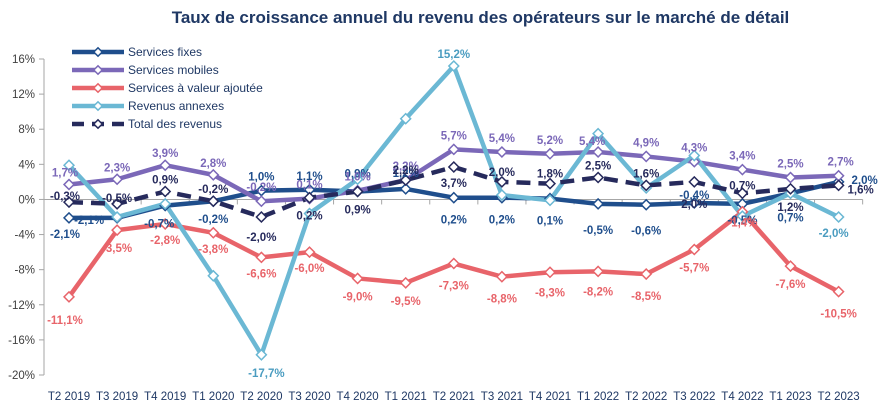 Image resolution: width=881 pixels, height=409 pixels. Describe the element at coordinates (213, 250) in the screenshot. I see `data-label: -3,8%` at that location.